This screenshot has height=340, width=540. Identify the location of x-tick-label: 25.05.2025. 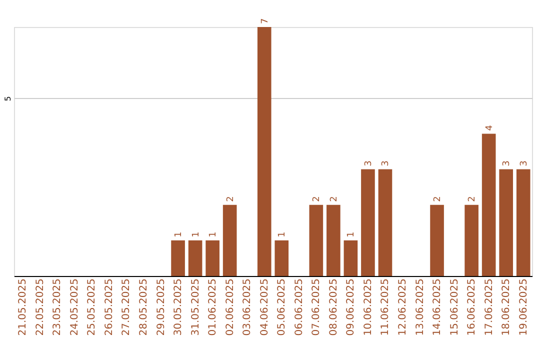
(92, 307).